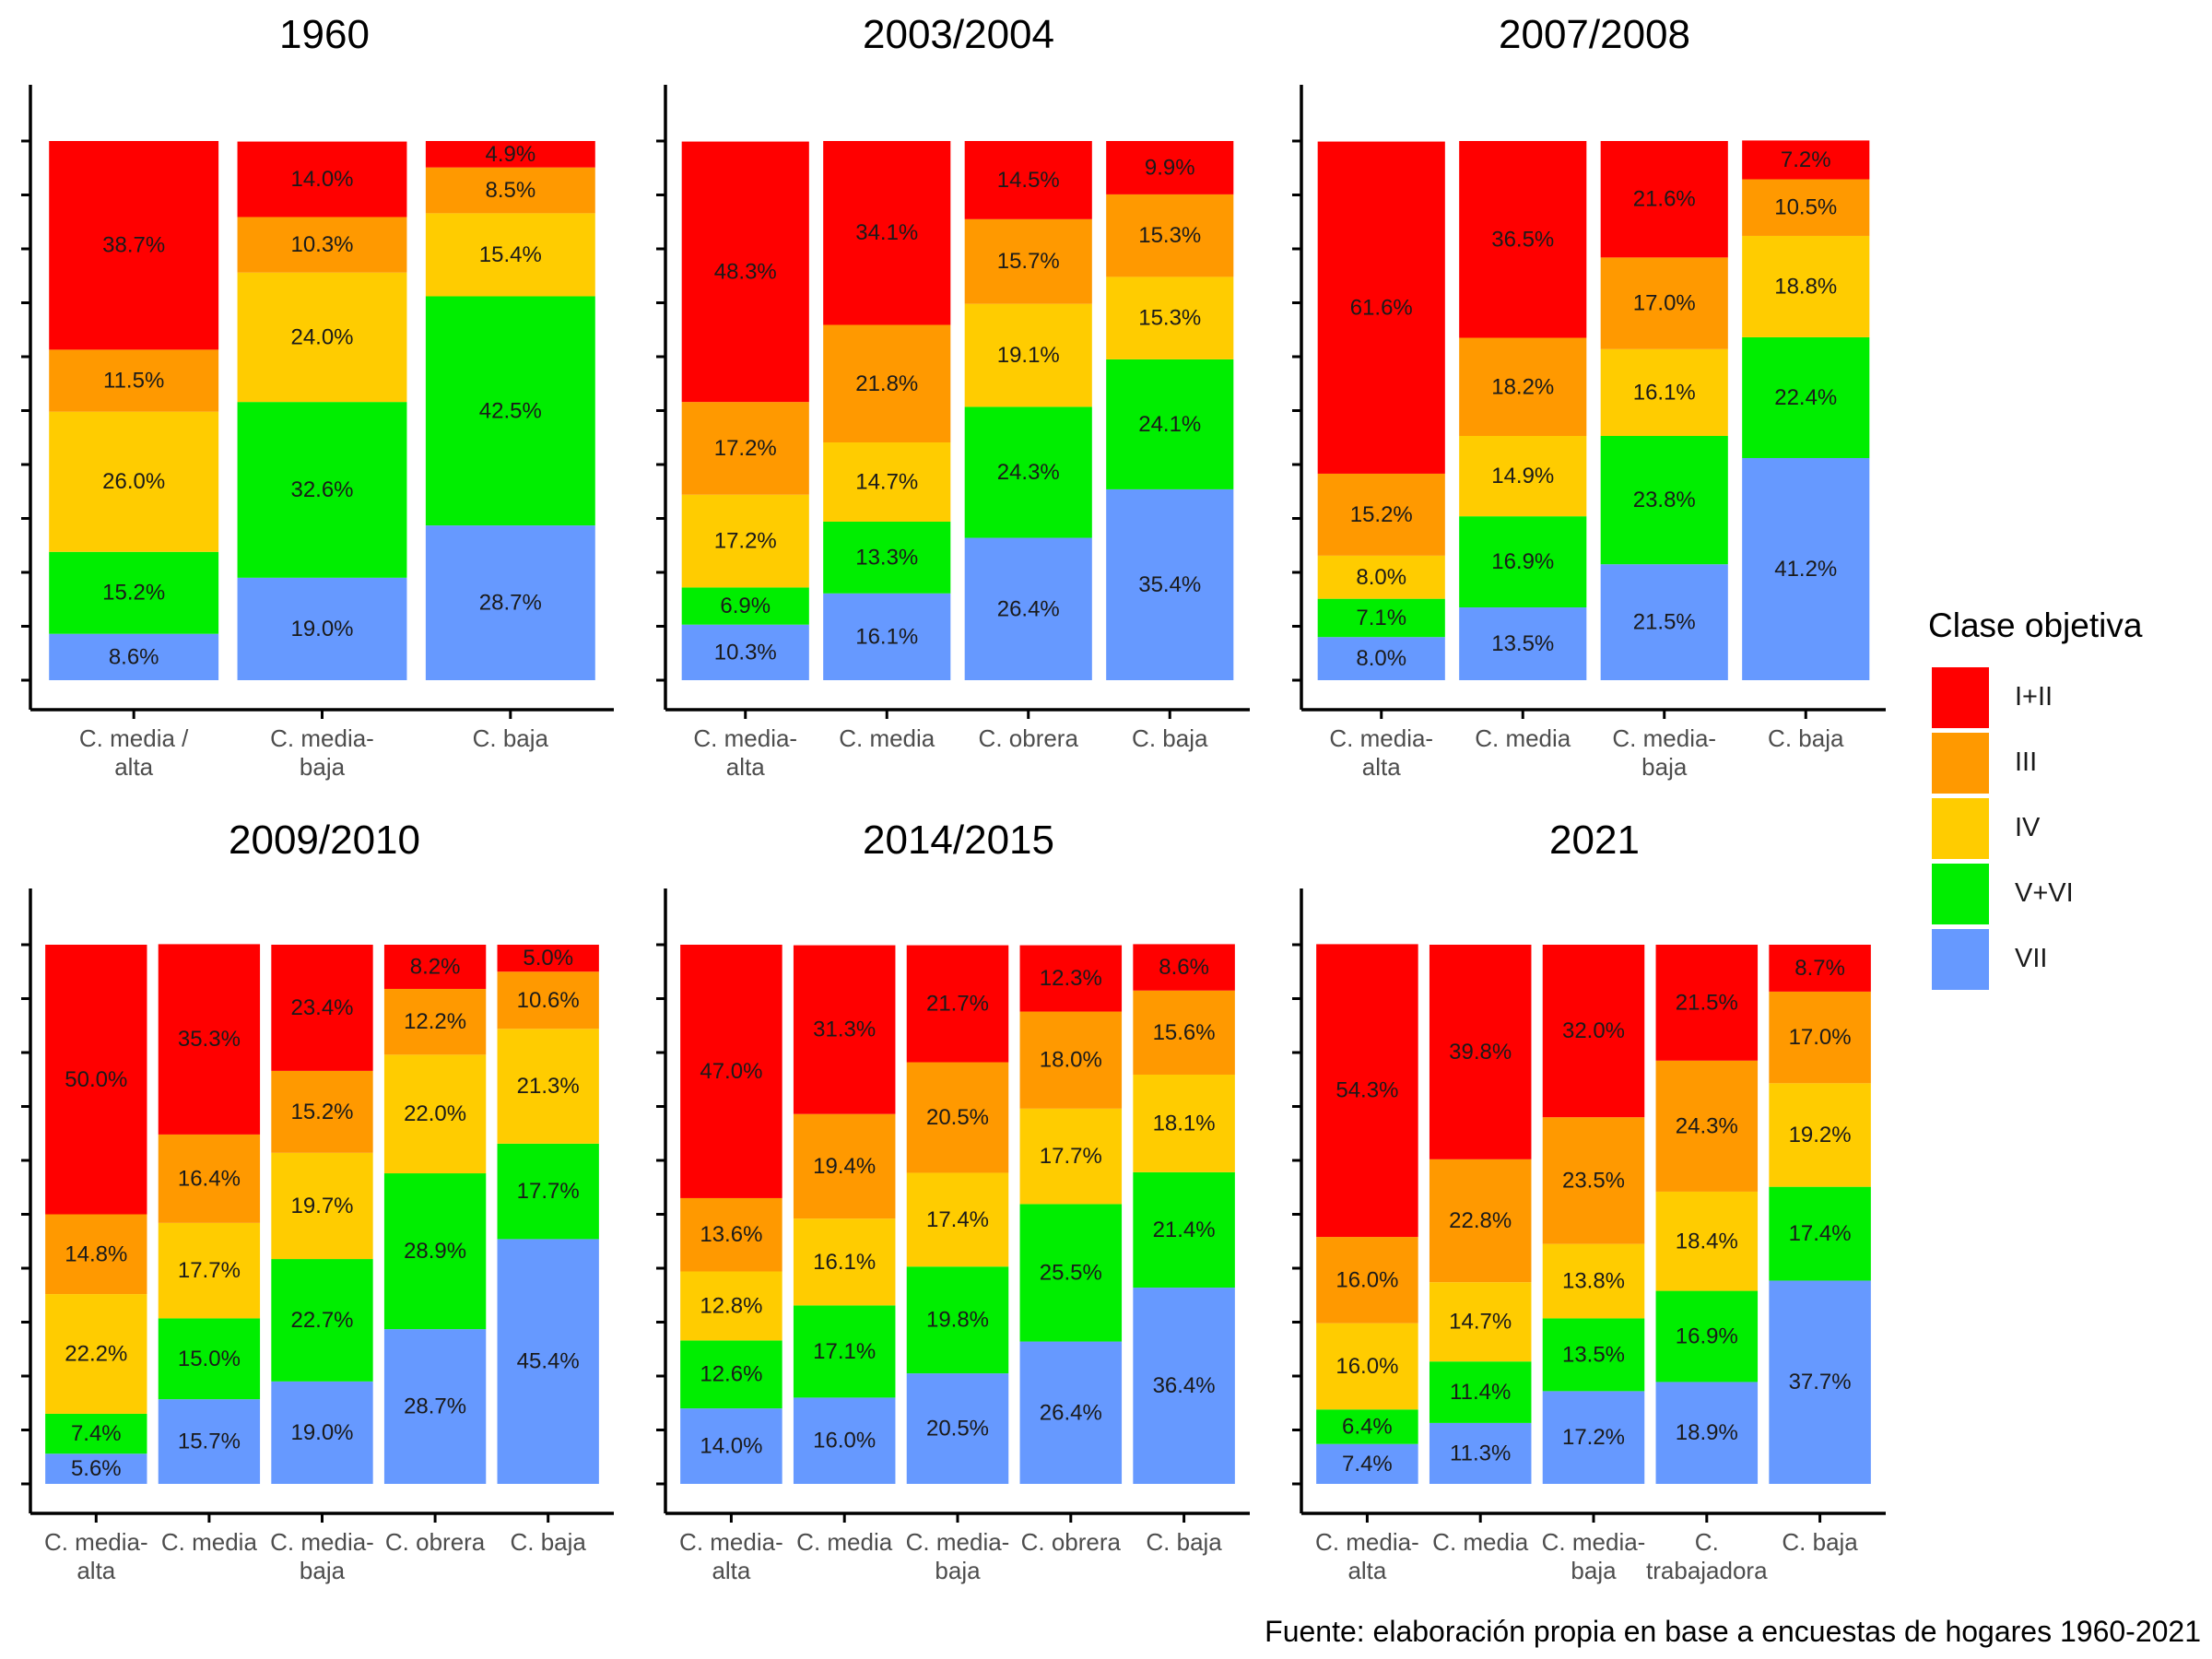  I want to click on data-label: 5.0%, so click(548, 958).